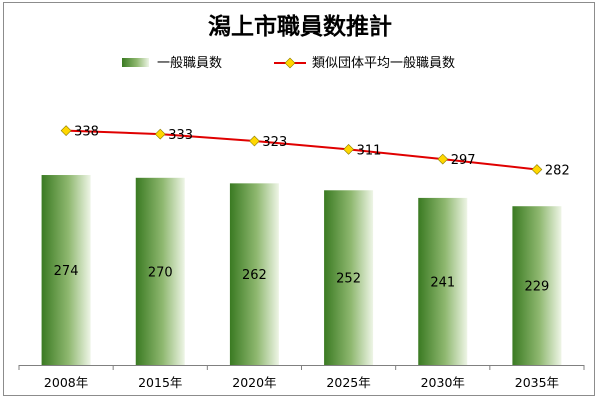 The width and height of the screenshot is (600, 400). I want to click on line-series: 338 333 323 311 297 282, so click(315, 151).